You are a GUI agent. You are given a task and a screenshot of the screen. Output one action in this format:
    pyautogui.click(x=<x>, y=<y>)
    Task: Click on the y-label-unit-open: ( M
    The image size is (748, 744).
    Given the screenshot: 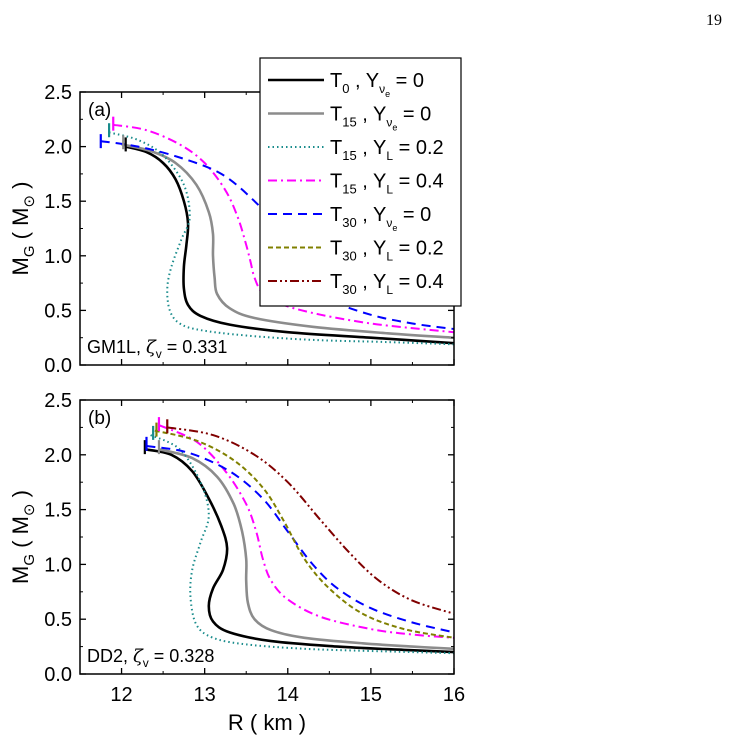 What is the action you would take?
    pyautogui.click(x=20, y=227)
    